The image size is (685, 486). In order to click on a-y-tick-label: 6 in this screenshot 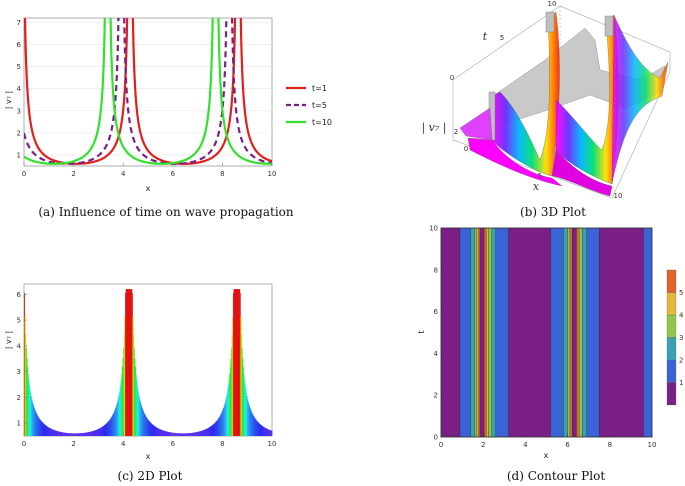, I will do `click(19, 45)`.